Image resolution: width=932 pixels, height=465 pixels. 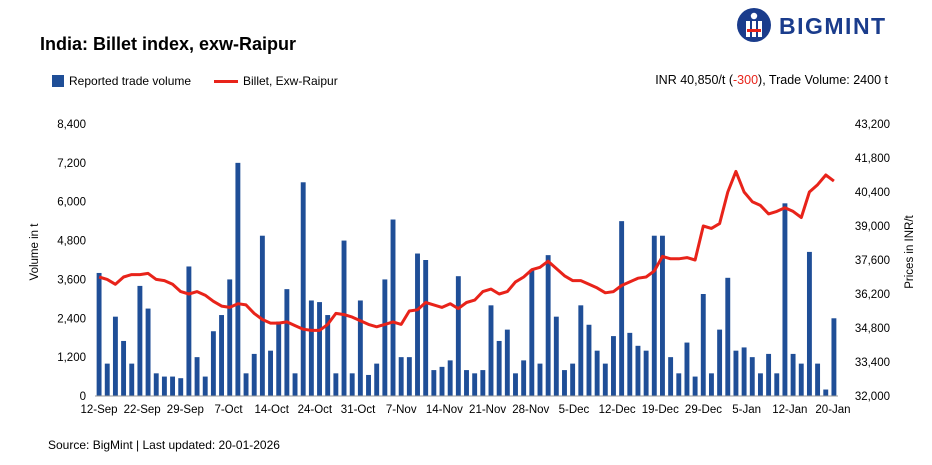 I want to click on legend-item-volume: Reported trade volume, so click(x=121, y=81).